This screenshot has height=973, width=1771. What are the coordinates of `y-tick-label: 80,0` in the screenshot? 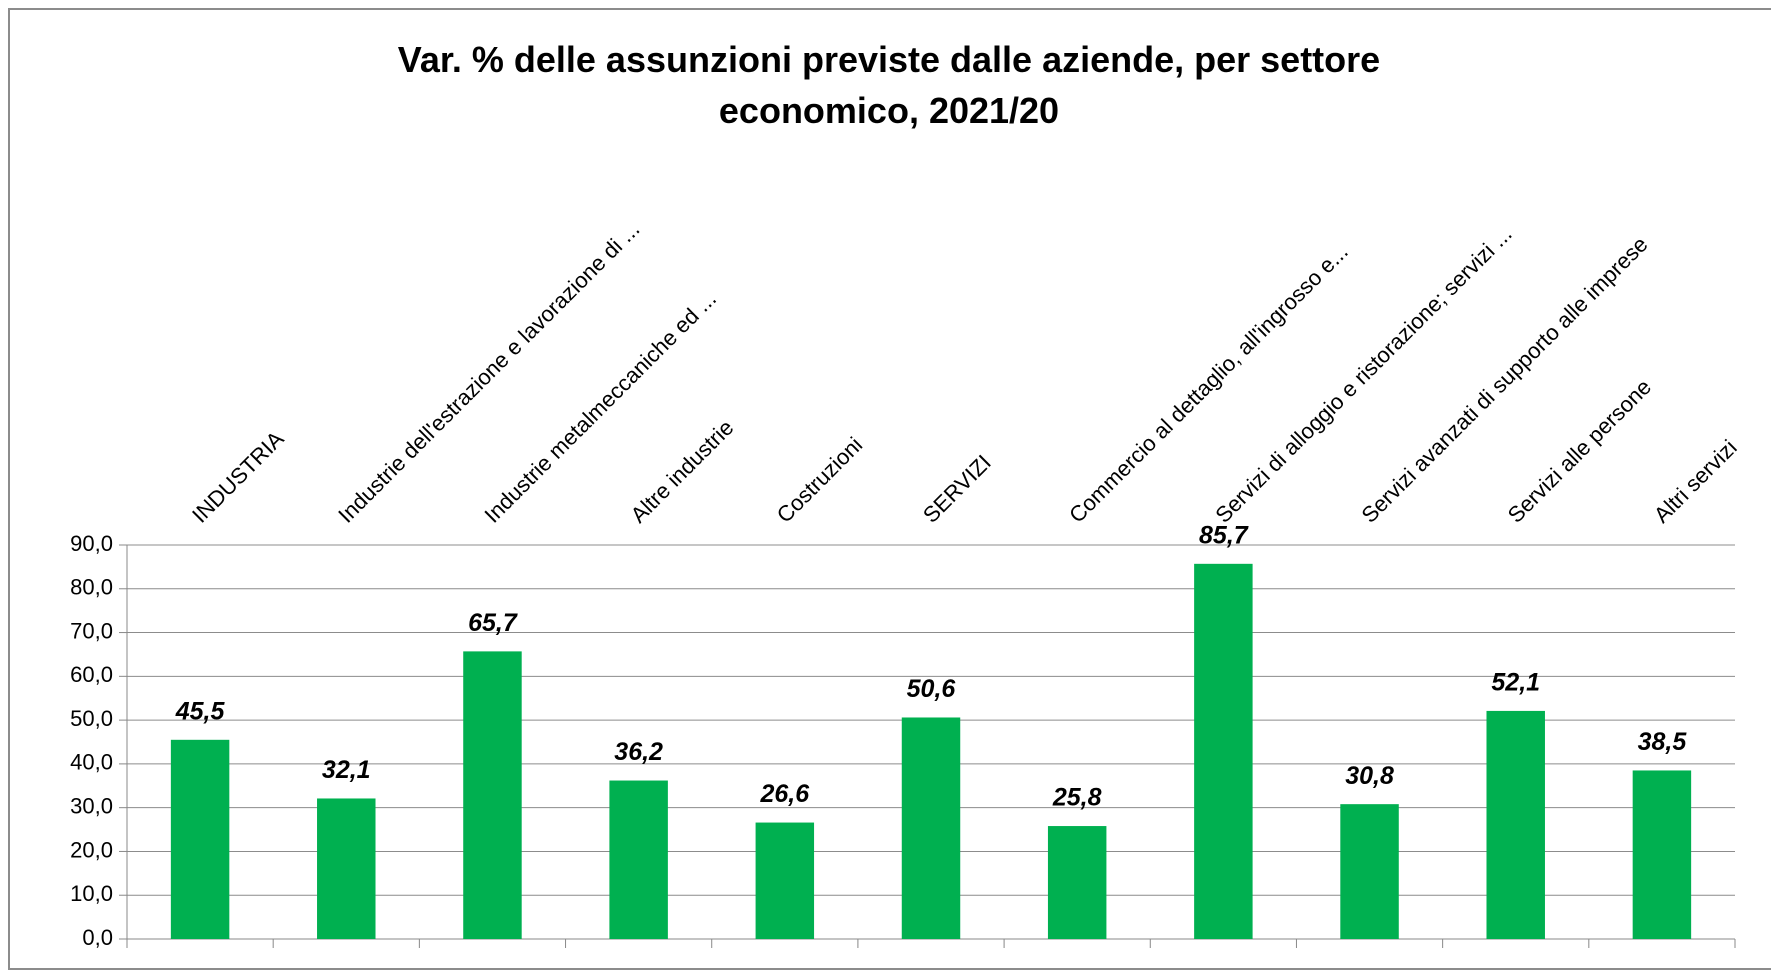 It's located at (91, 587).